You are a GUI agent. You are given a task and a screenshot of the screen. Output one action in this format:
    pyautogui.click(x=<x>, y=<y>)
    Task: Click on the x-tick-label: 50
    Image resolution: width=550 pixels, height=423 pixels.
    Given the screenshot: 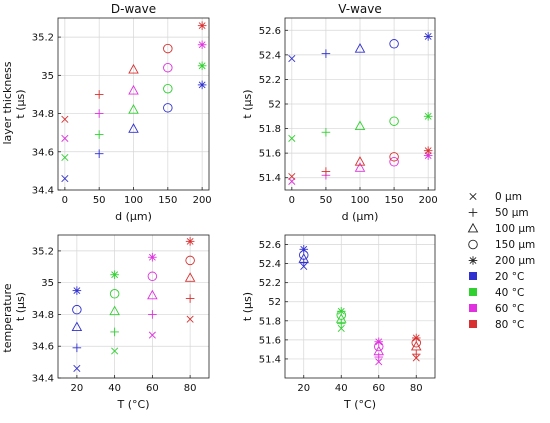 What is the action you would take?
    pyautogui.click(x=326, y=200)
    